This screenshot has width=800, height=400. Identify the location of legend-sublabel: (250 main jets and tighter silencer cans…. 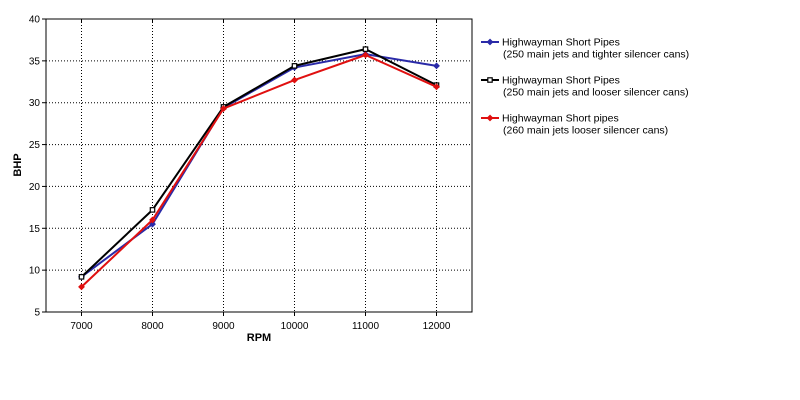
(596, 55).